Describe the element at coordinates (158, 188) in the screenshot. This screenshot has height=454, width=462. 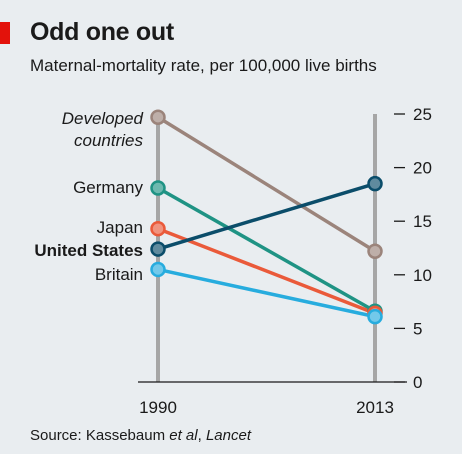
I see `point-germany-1990` at that location.